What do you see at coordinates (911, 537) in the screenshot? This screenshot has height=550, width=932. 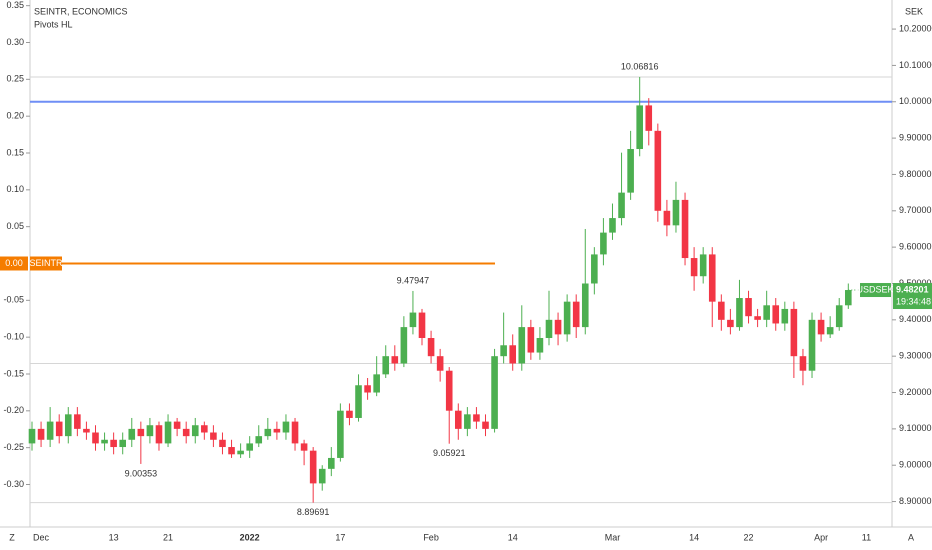 I see `corner-right: A` at bounding box center [911, 537].